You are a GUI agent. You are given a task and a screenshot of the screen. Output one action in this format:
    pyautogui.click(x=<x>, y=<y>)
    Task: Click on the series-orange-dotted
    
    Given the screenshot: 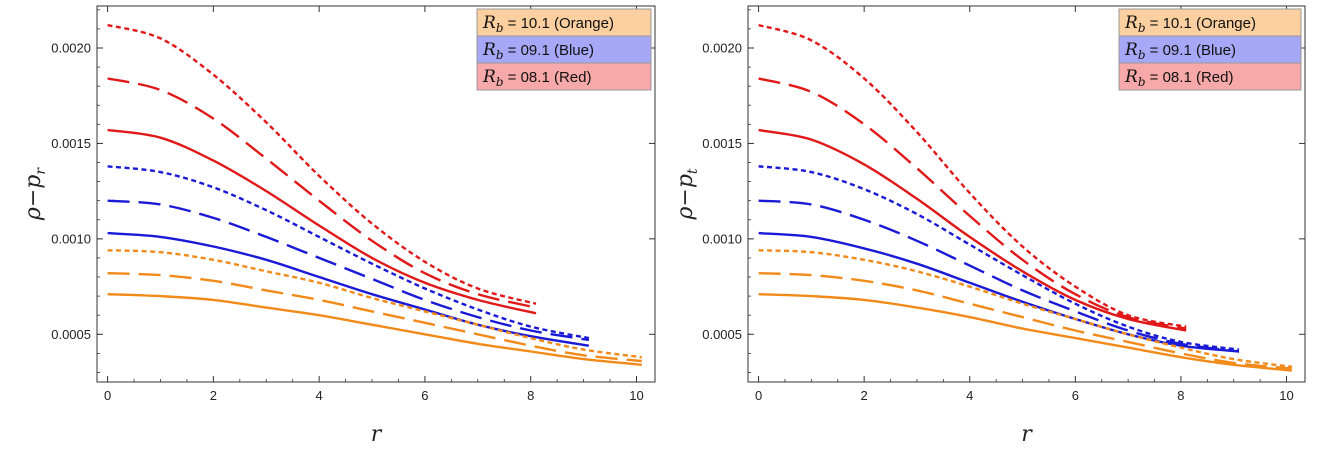 What is the action you would take?
    pyautogui.click(x=1025, y=308)
    